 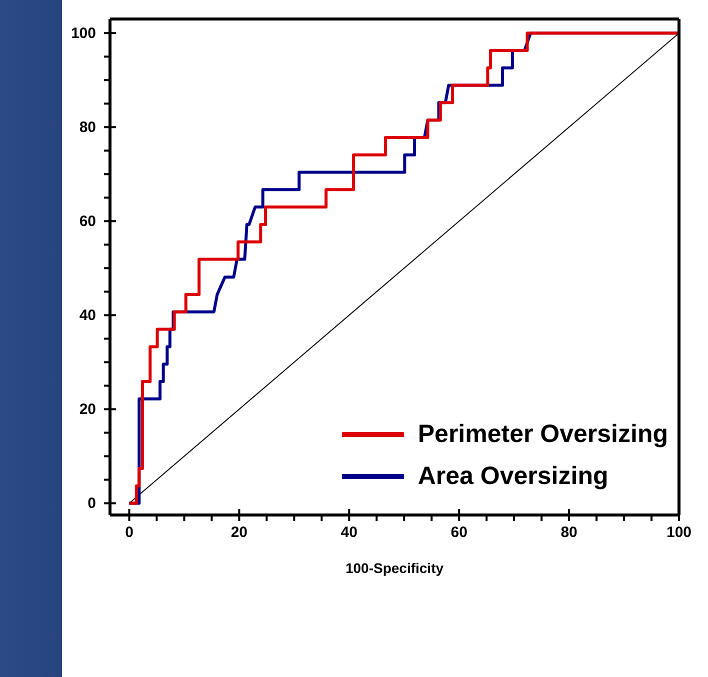 I want to click on x-axis-title: 100-Specificity, so click(x=394, y=568).